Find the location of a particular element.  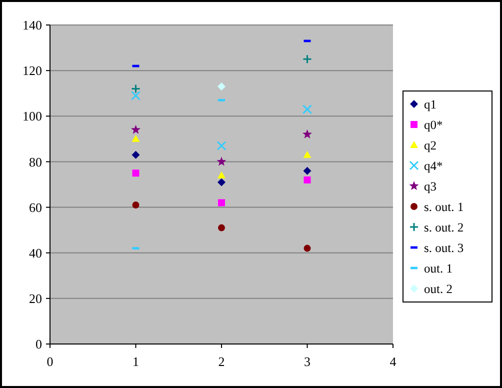

y-tick-label: 140 is located at coordinates (32, 25).